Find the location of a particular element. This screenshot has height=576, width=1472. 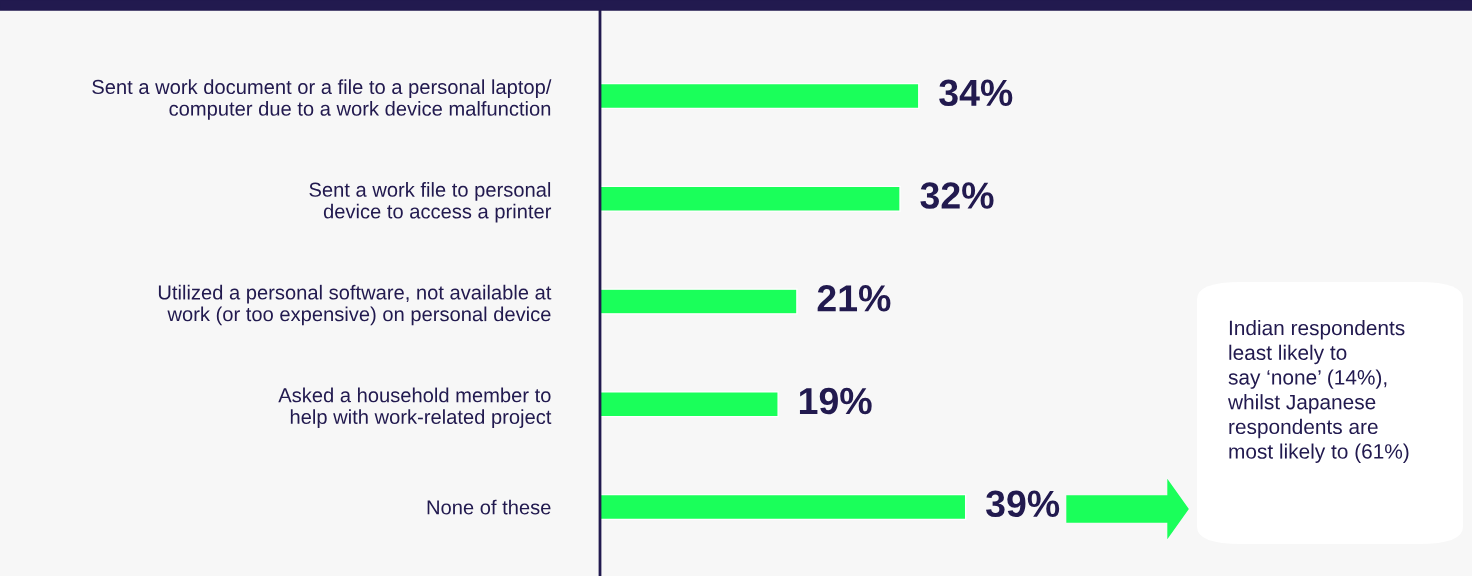

annotation: Indian respondents least likely to say ‘none’ (14%), whilst Japanese respondents are most likely to (61%) is located at coordinates (1318, 391).